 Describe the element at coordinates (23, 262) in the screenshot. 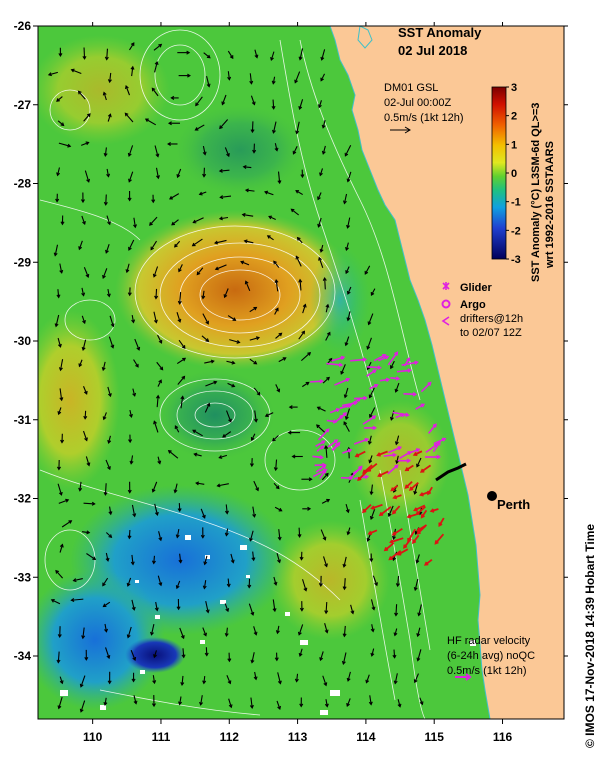

I see `lat-tick-label: -29` at that location.